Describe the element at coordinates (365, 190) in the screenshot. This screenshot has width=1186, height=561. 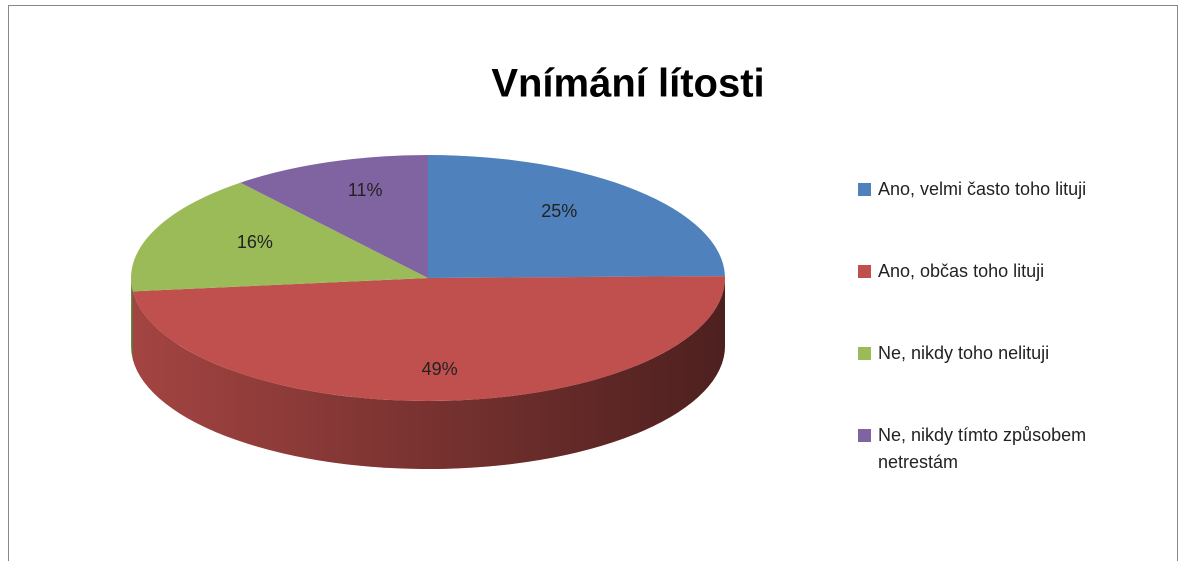
I see `data-label: 11%` at that location.